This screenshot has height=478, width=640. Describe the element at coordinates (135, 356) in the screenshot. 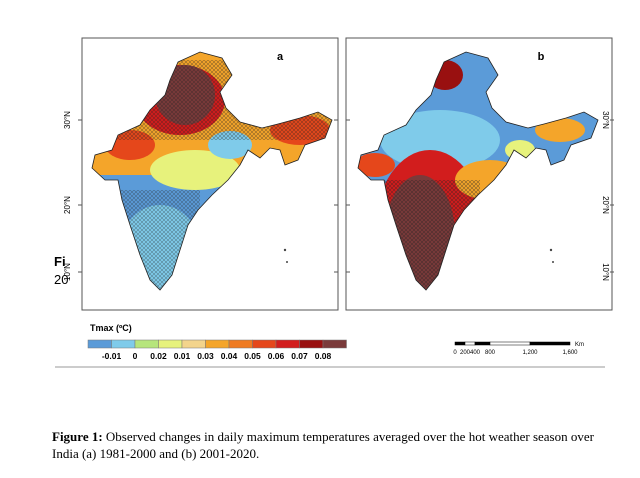

I see `legend-label: 0` at that location.